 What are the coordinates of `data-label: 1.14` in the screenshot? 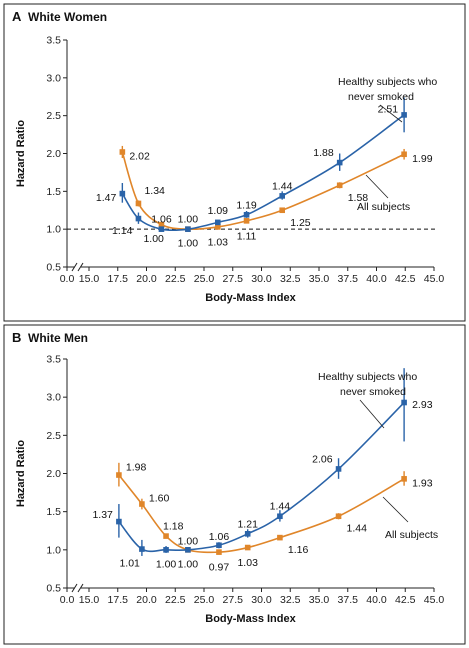 It's located at (122, 231).